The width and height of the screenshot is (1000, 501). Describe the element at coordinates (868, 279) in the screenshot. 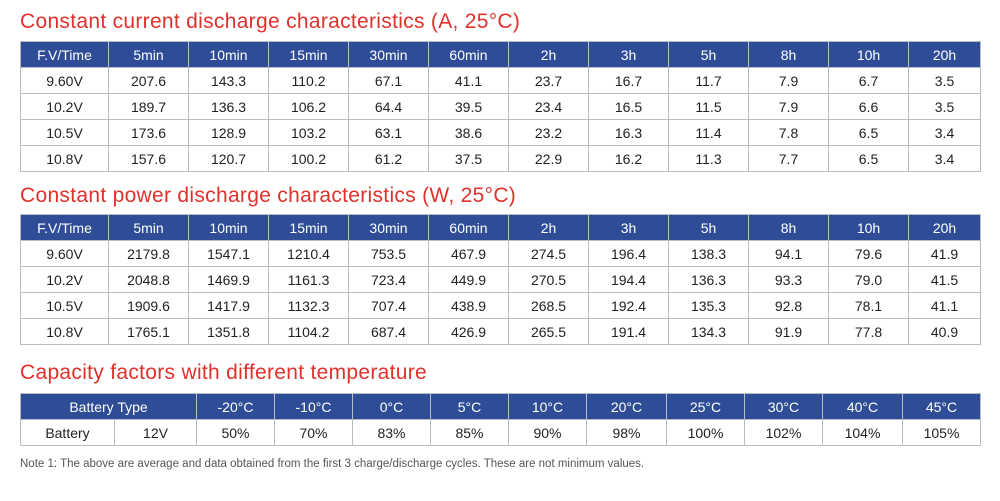

I see `table-cell: 79.0` at that location.